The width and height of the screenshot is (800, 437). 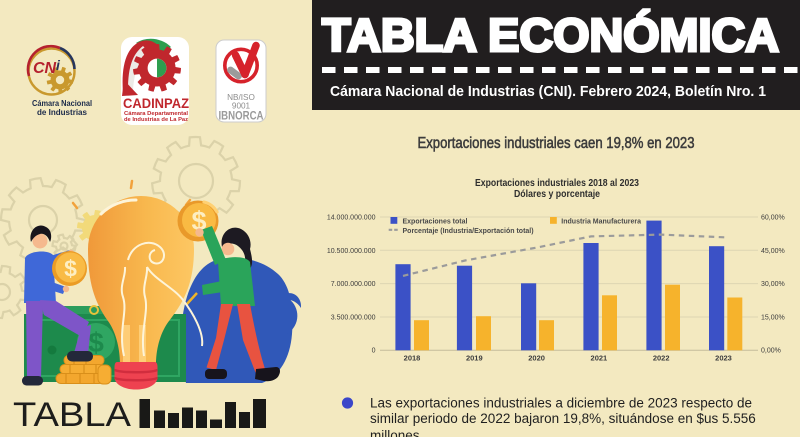 I want to click on svg-text: IBNORCA, so click(x=241, y=116).